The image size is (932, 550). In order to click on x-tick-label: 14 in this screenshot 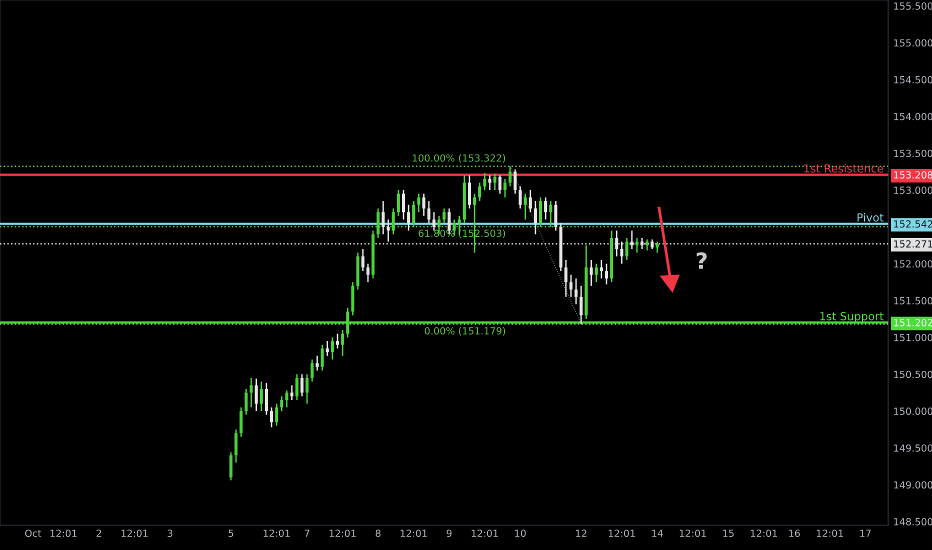, I will do `click(657, 533)`.